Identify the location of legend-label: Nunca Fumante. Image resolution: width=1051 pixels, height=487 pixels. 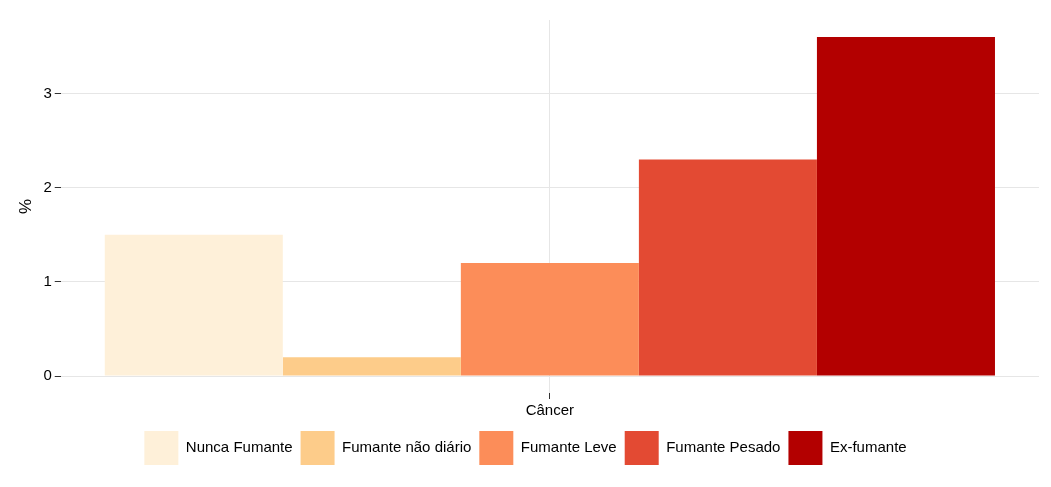
(239, 447).